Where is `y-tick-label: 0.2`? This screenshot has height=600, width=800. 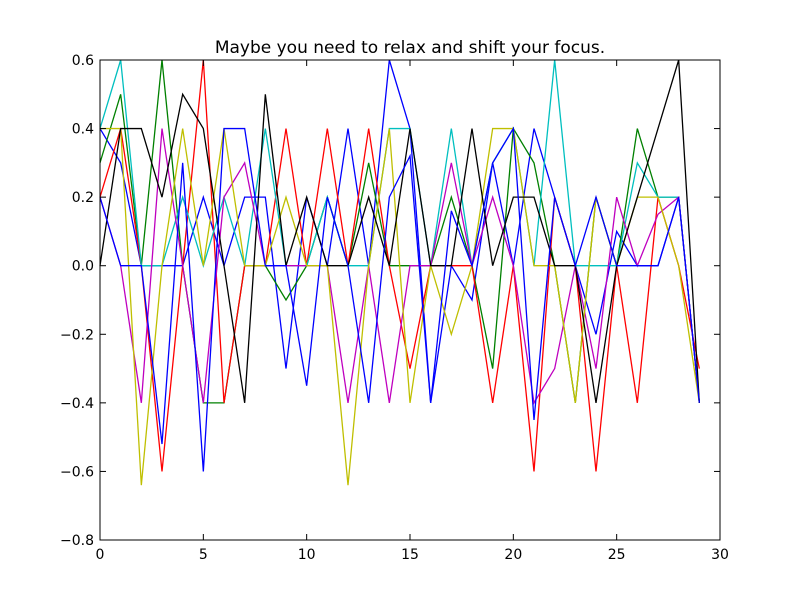
y-tick-label: 0.2 is located at coordinates (83, 198).